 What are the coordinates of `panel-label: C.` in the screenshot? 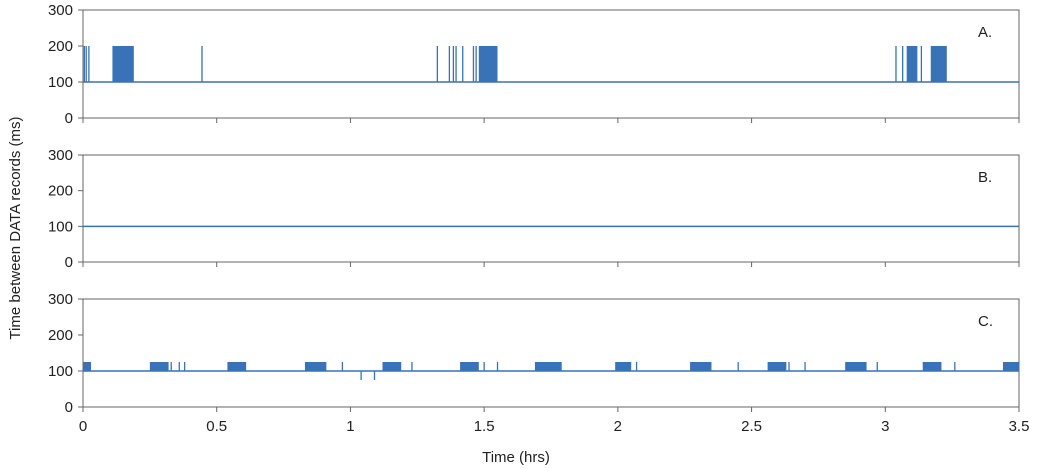 It's located at (985, 321).